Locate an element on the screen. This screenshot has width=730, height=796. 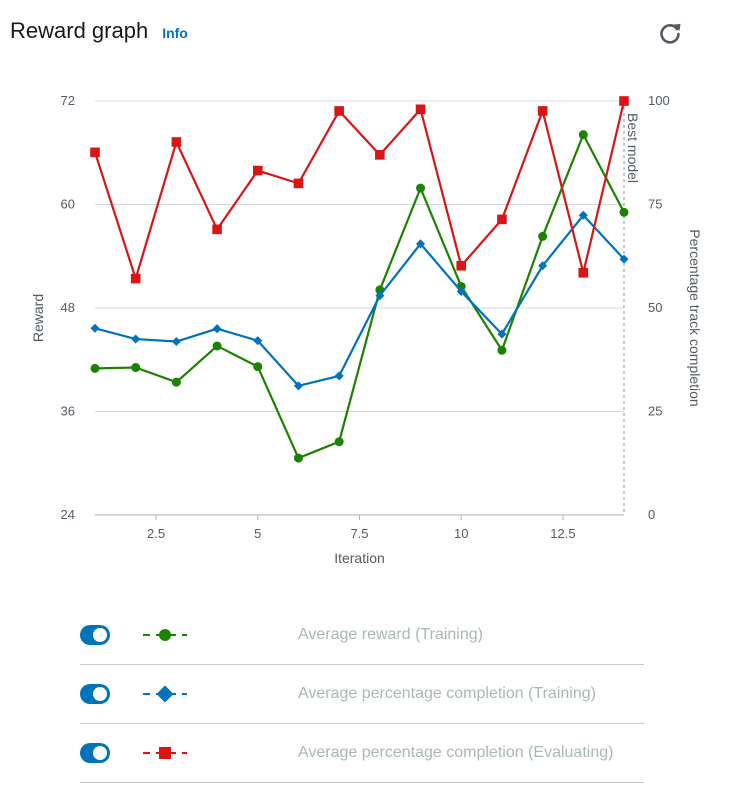
info-link: Info is located at coordinates (175, 33).